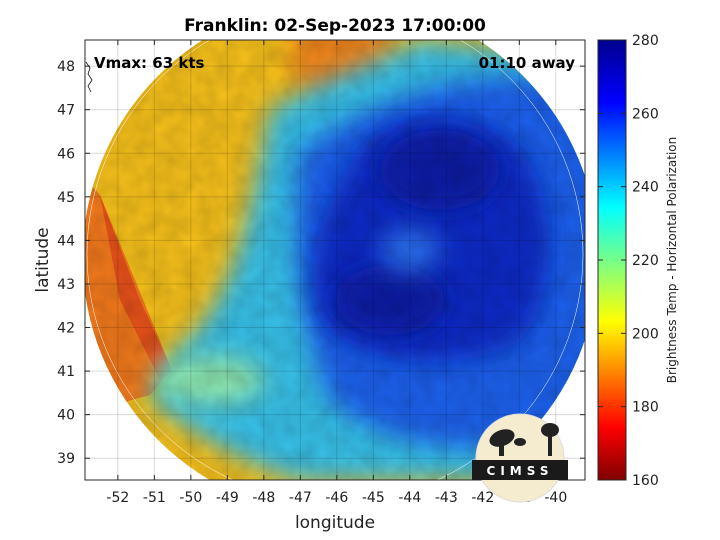  I want to click on distance-annotation: 01:10 away, so click(527, 63).